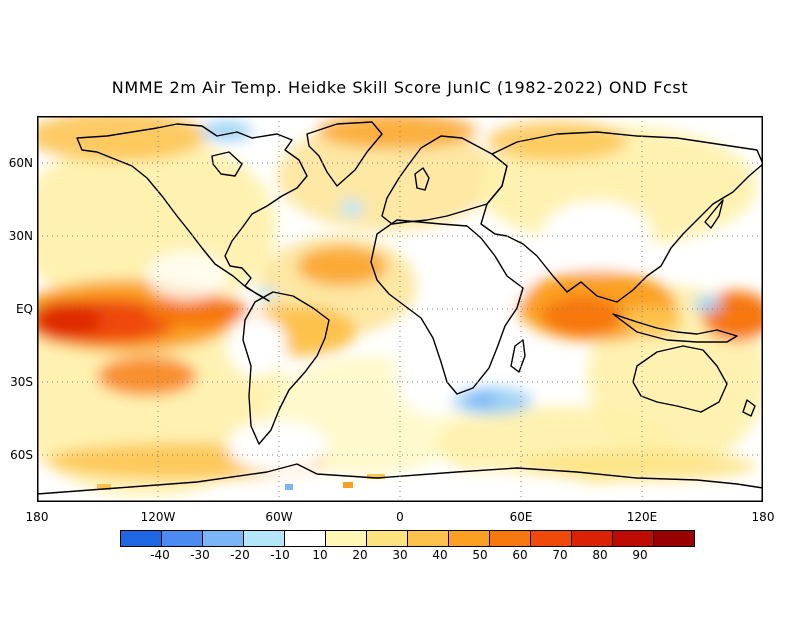 This screenshot has width=800, height=618. I want to click on lat-label-30n: 30N, so click(20, 236).